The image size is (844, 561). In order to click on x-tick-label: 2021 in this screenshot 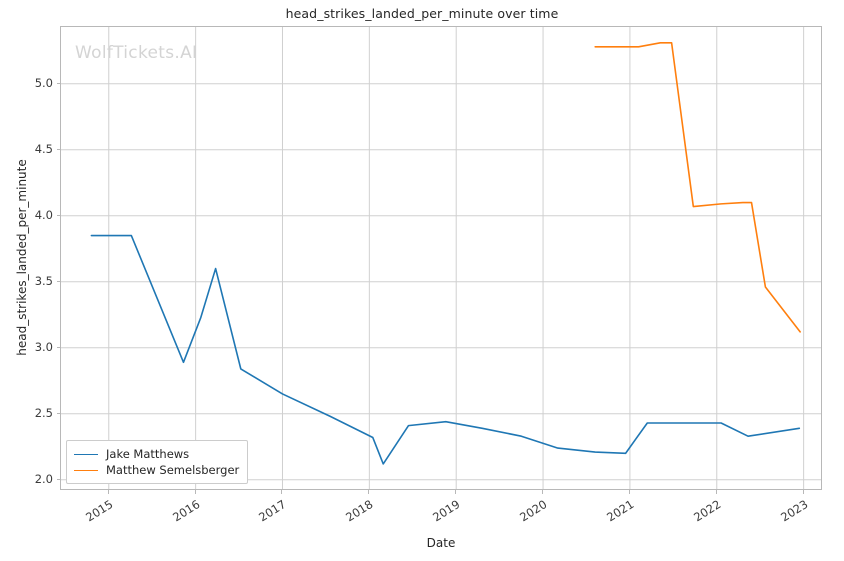, I will do `click(620, 511)`.